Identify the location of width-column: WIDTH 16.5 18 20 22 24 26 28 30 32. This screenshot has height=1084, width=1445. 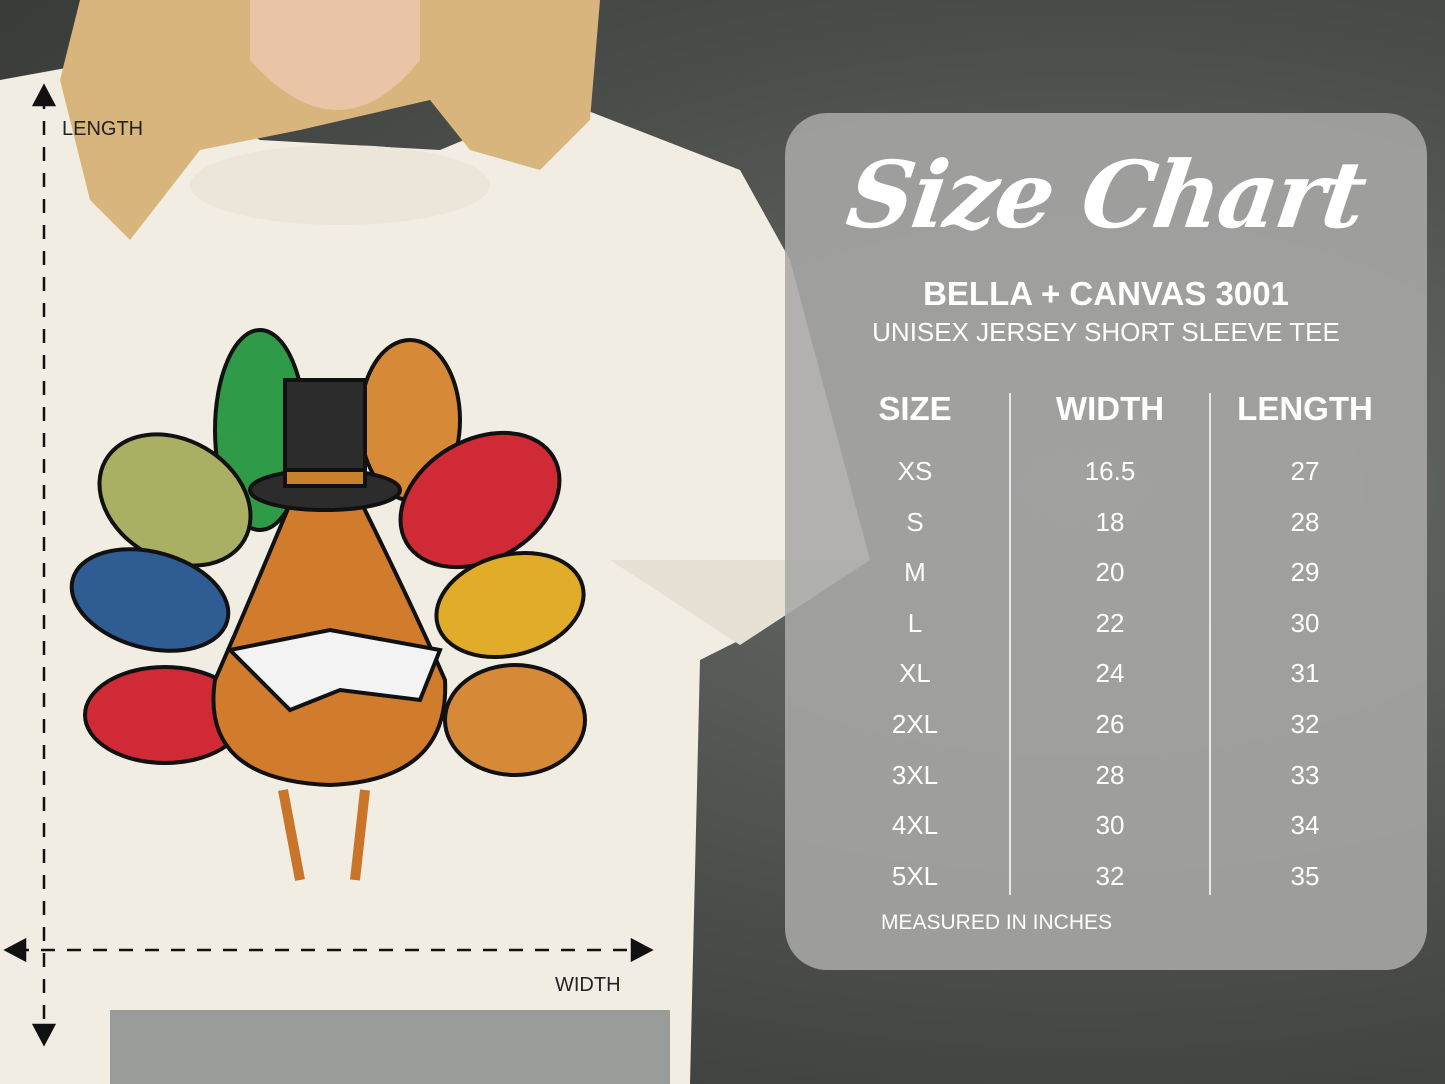
(1110, 648).